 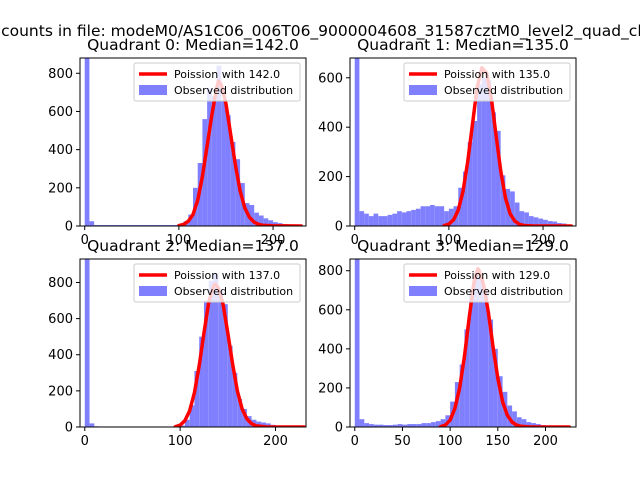 What do you see at coordinates (497, 275) in the screenshot?
I see `legend-poisson-label: Poission with 129.0` at bounding box center [497, 275].